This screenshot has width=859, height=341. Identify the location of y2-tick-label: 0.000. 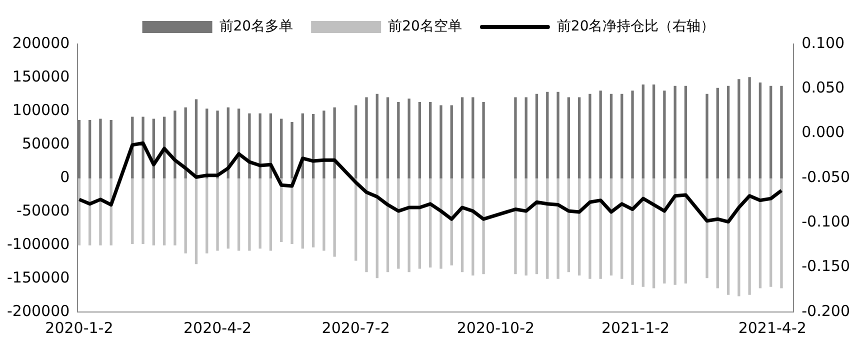
(823, 132).